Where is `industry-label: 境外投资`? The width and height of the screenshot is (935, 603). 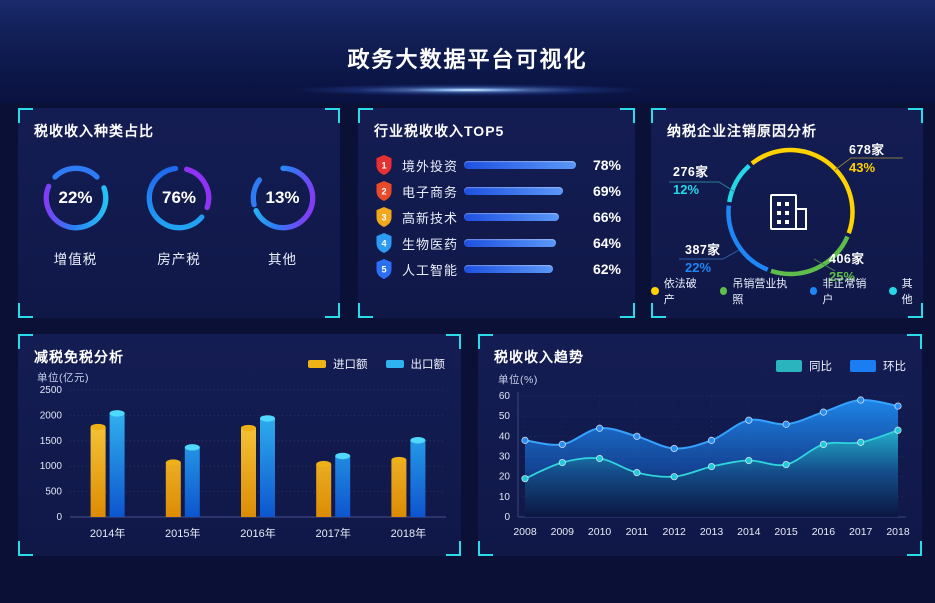 industry-label: 境外投资 is located at coordinates (430, 166).